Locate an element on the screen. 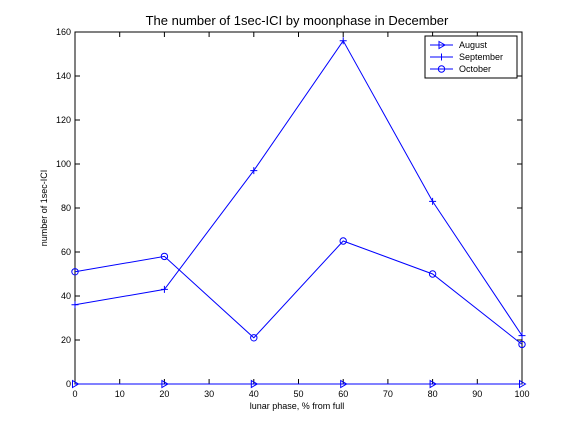 The width and height of the screenshot is (576, 437). y-axis-label: number of 1sec-ICI is located at coordinates (44, 208).